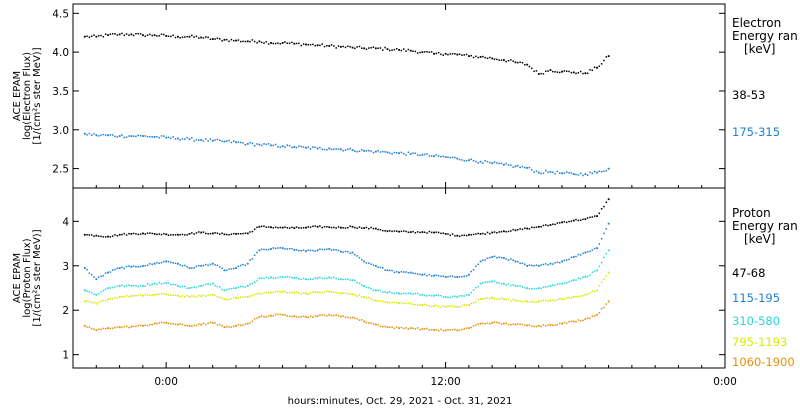 The image size is (800, 410). What do you see at coordinates (765, 36) in the screenshot?
I see `electron-legend-title-2: Energy ran` at bounding box center [765, 36].